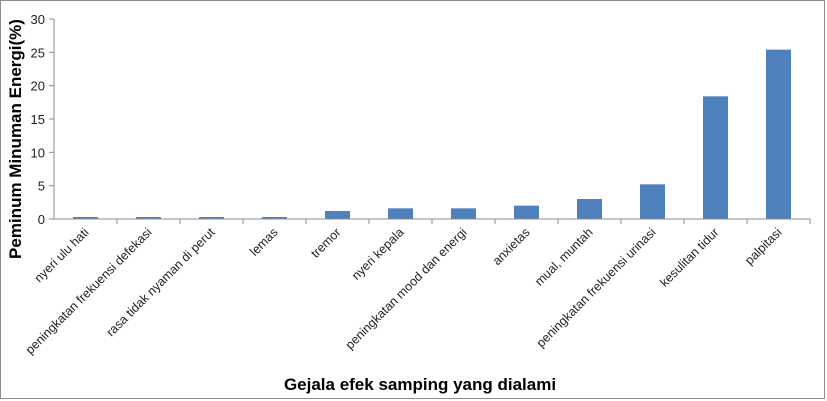  Describe the element at coordinates (38, 119) in the screenshot. I see `y-tick-label: 15` at that location.